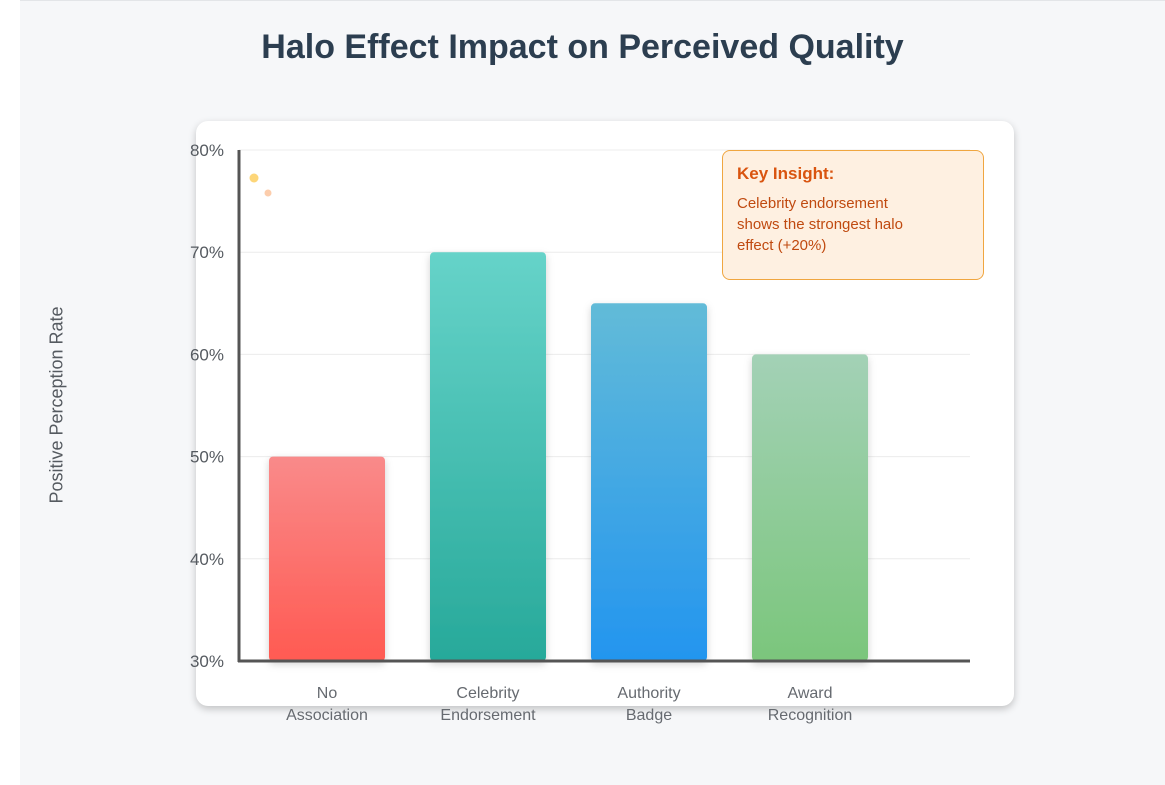 The image size is (1165, 785). What do you see at coordinates (327, 715) in the screenshot?
I see `x-tick-label: Association` at bounding box center [327, 715].